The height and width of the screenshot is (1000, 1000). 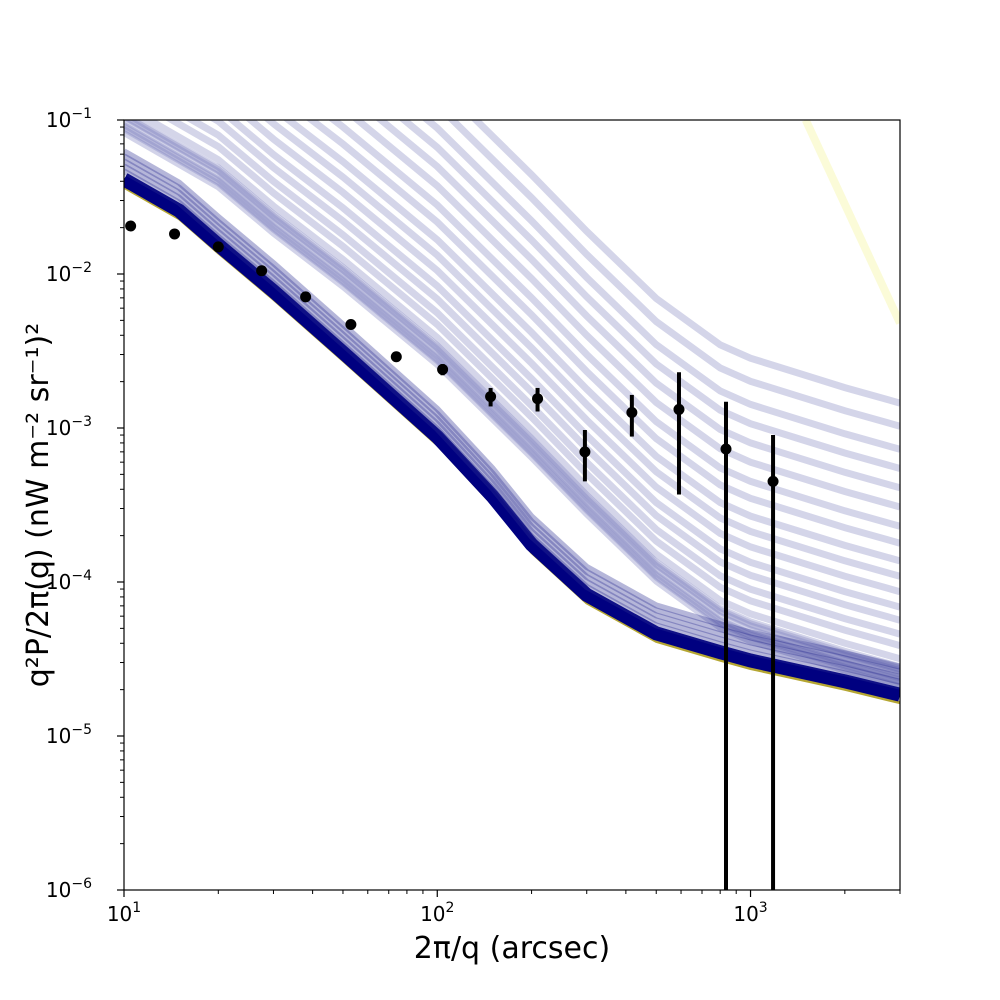 I want to click on y-tick-label: 10⁻², so click(x=69, y=273).